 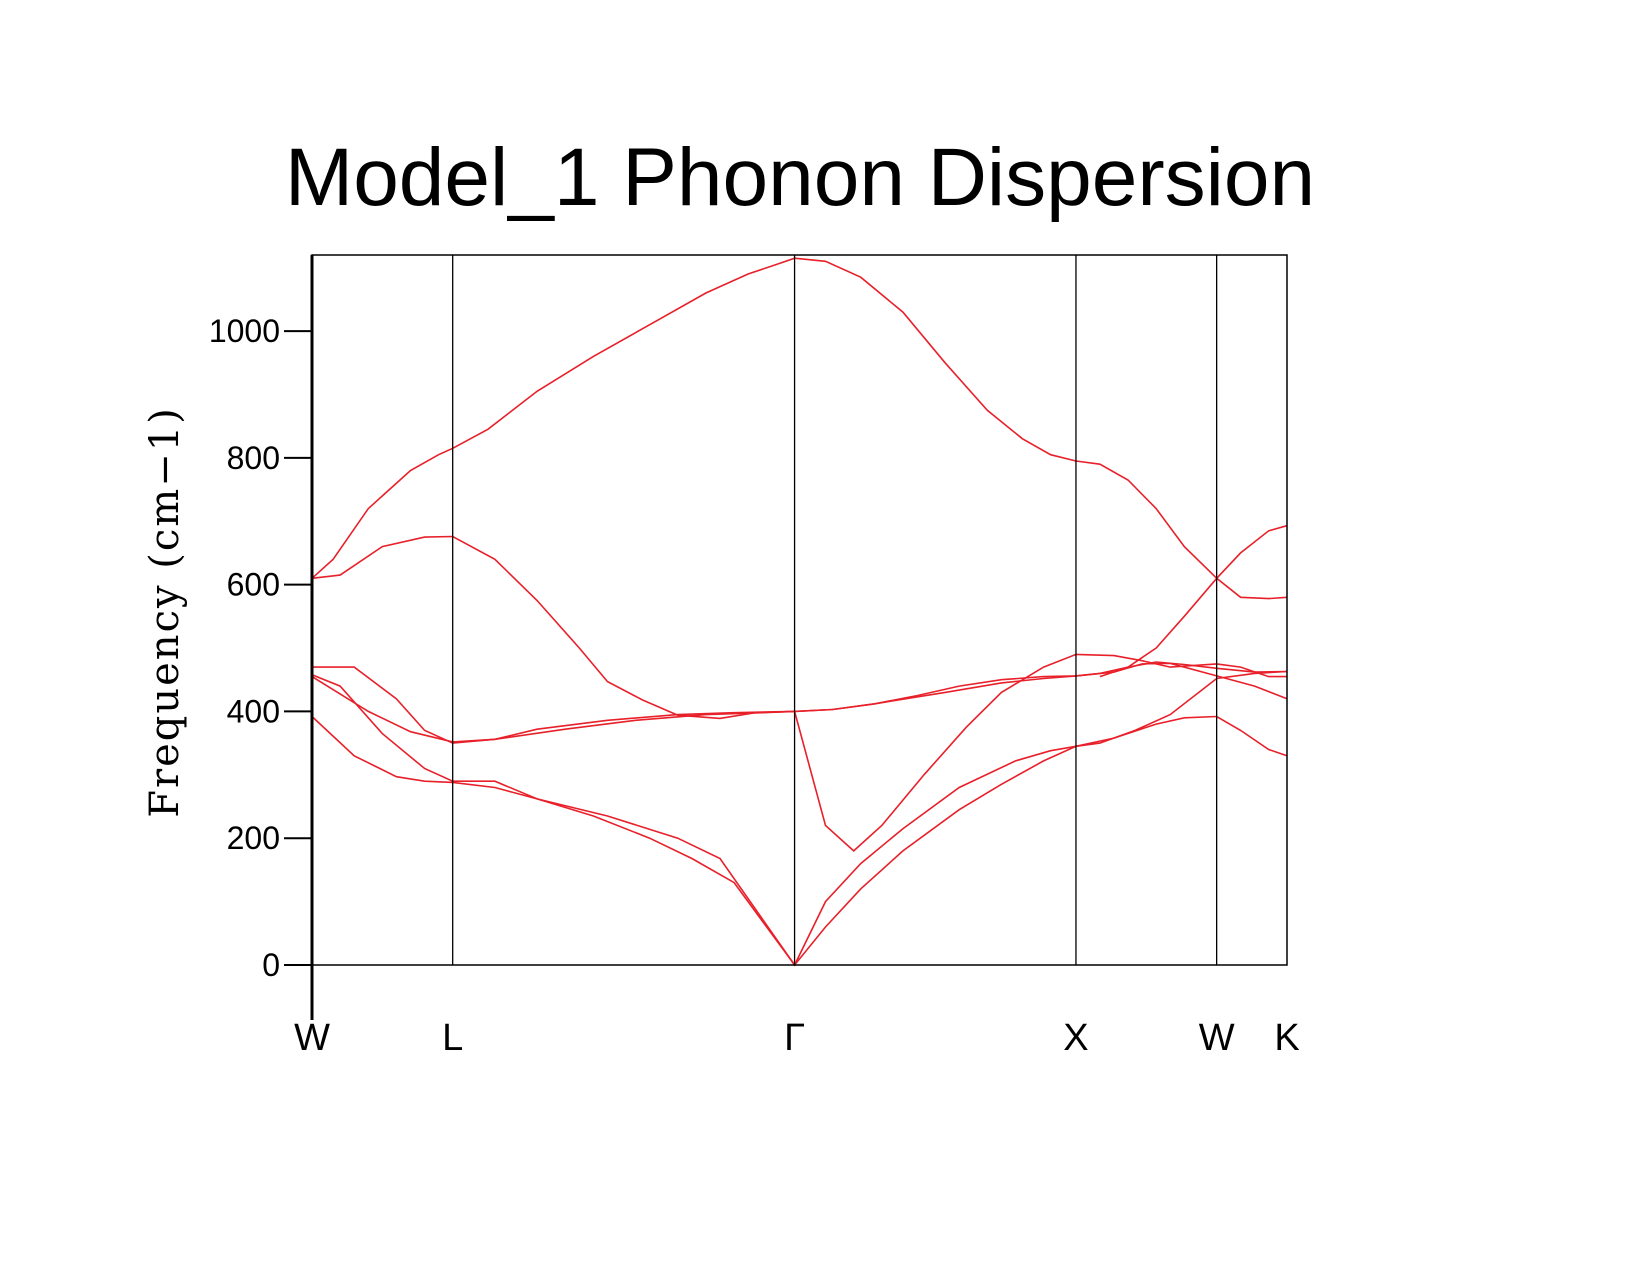 I want to click on y-axis-ticks: 0 200 400 600 800 1000, so click(x=260, y=648).